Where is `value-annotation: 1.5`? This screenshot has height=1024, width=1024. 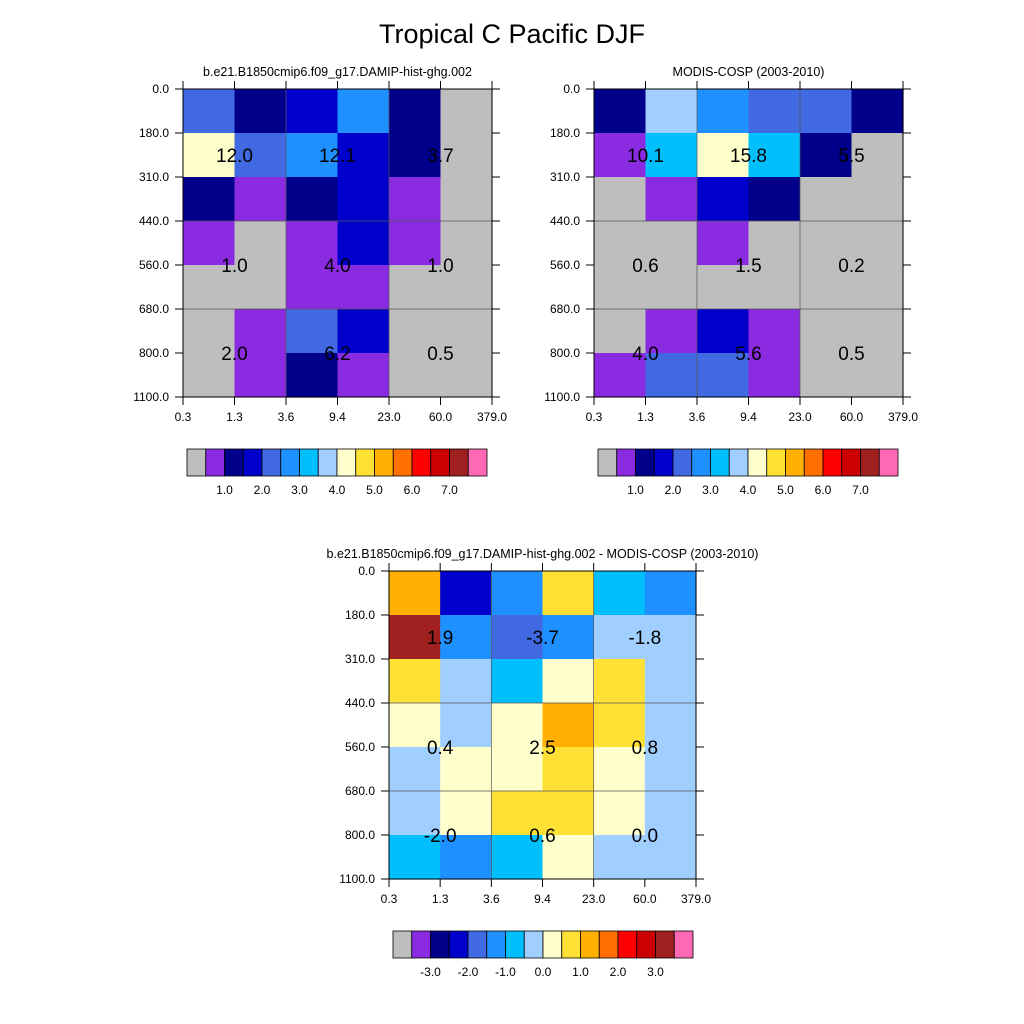
value-annotation: 1.5 is located at coordinates (748, 266).